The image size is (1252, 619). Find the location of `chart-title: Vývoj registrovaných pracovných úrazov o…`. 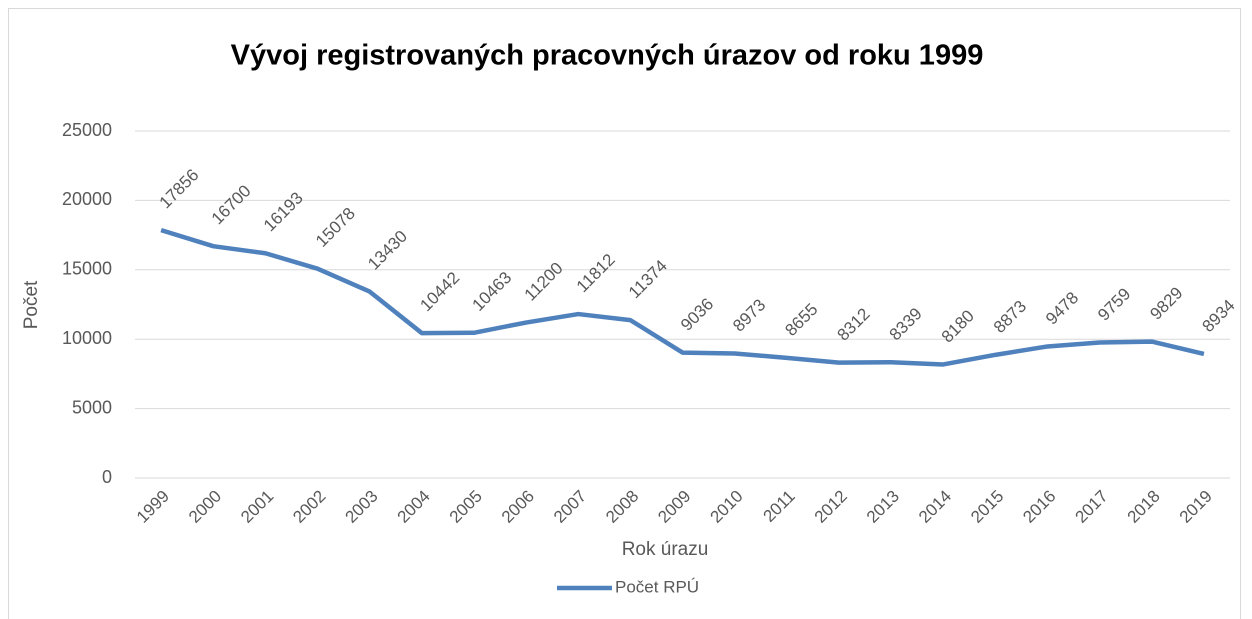

chart-title: Vývoj registrovaných pracovných úrazov o… is located at coordinates (607, 56).